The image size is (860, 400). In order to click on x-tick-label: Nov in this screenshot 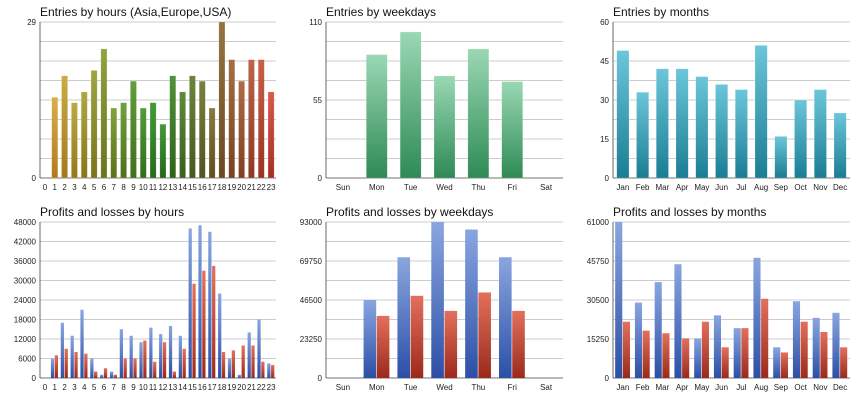, I will do `click(820, 187)`.